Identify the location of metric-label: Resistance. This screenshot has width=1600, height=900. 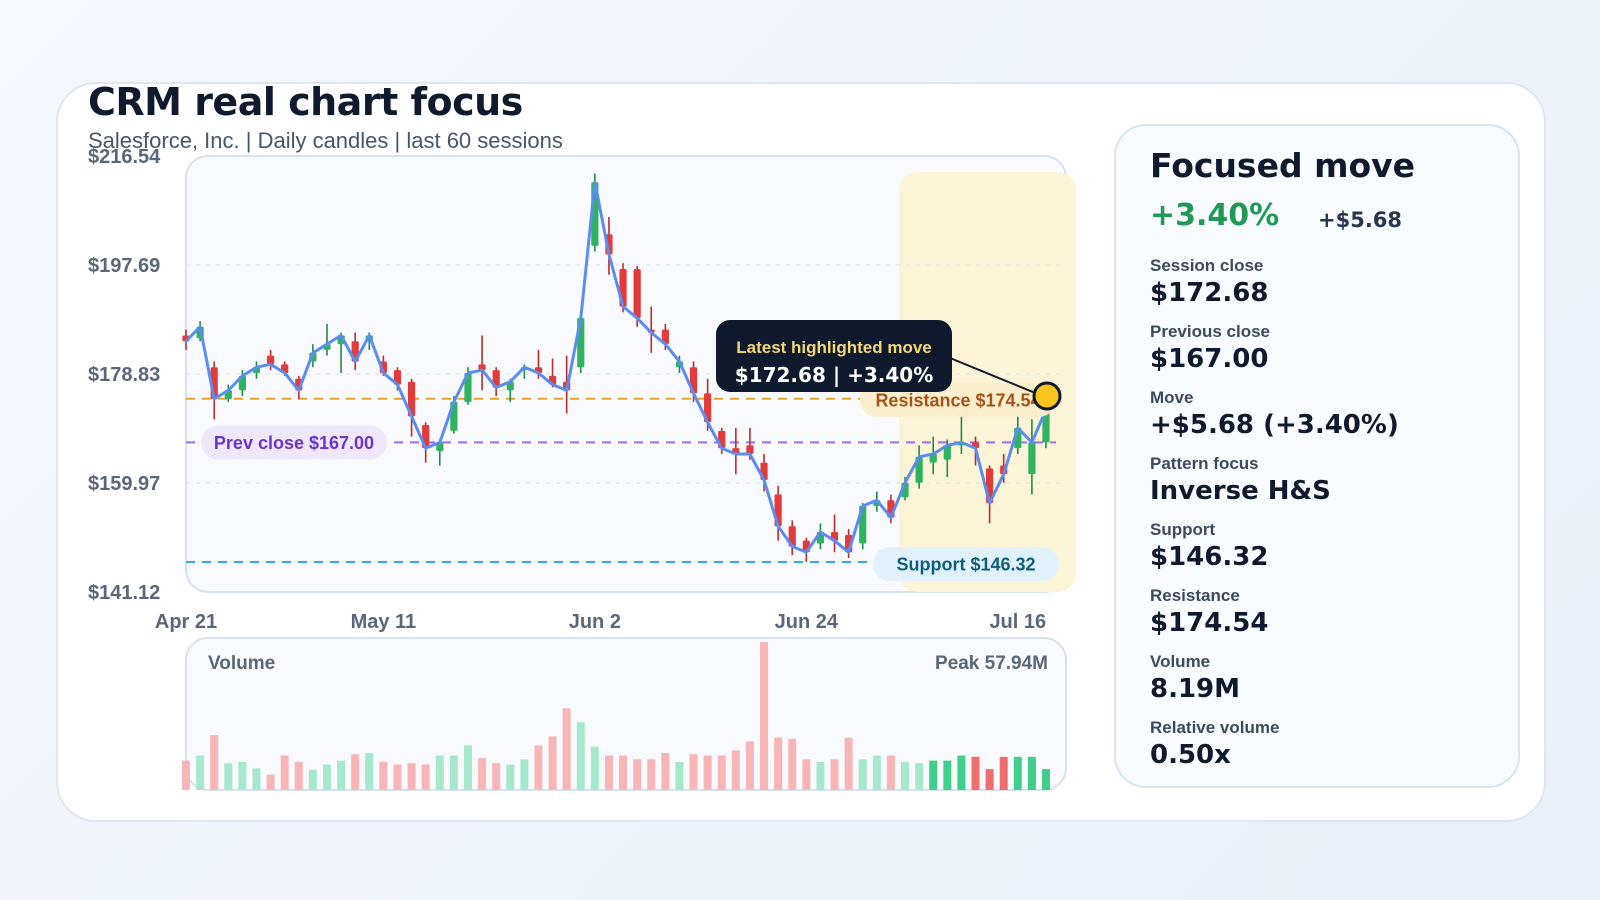
(1195, 595).